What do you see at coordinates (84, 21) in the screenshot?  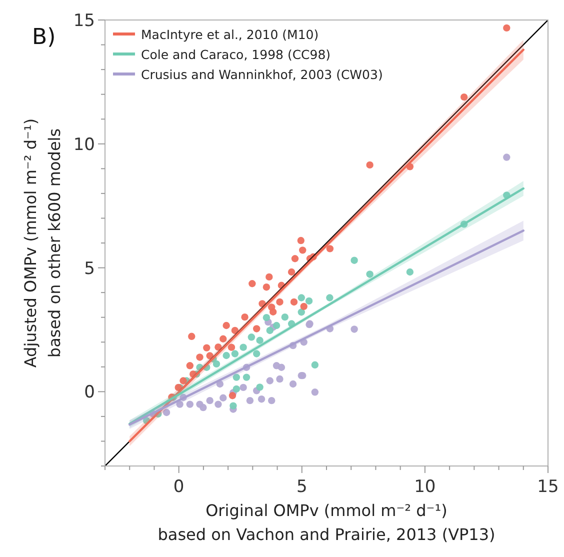 I see `y-tick-label: 15` at bounding box center [84, 21].